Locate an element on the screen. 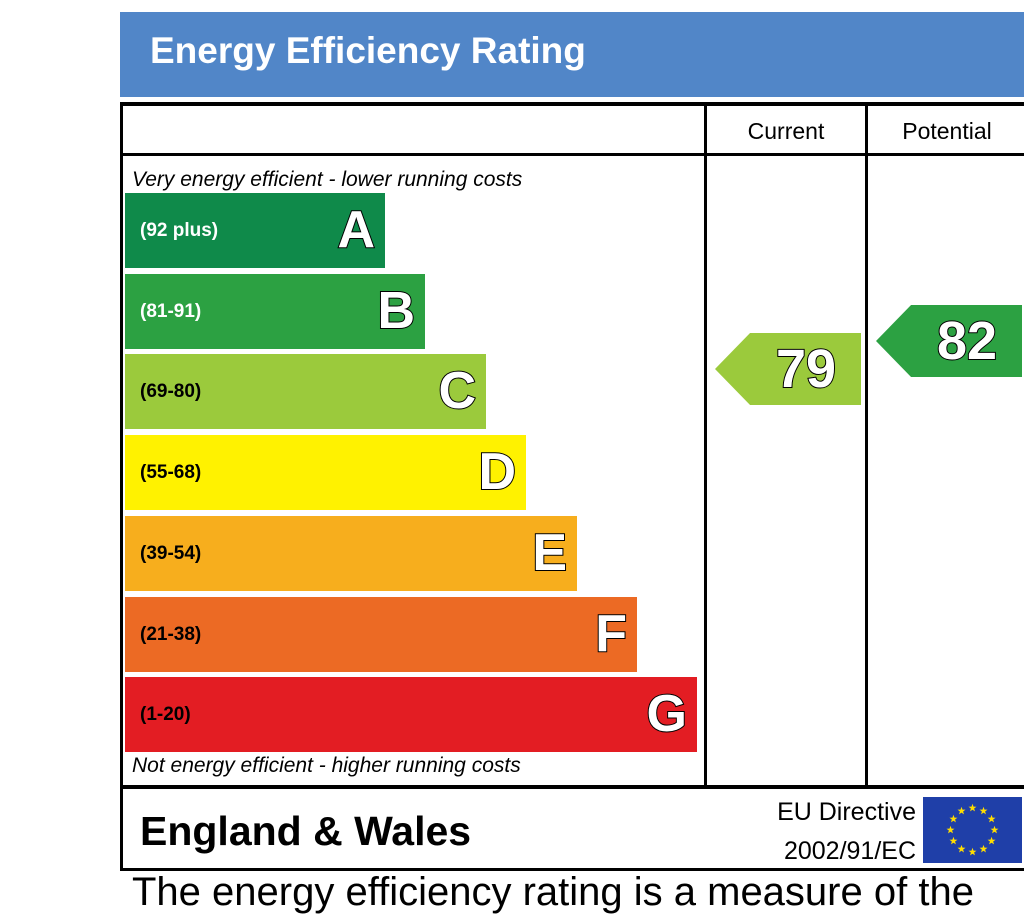 This screenshot has height=915, width=1024. current-rating-arrow: 79 is located at coordinates (788, 369).